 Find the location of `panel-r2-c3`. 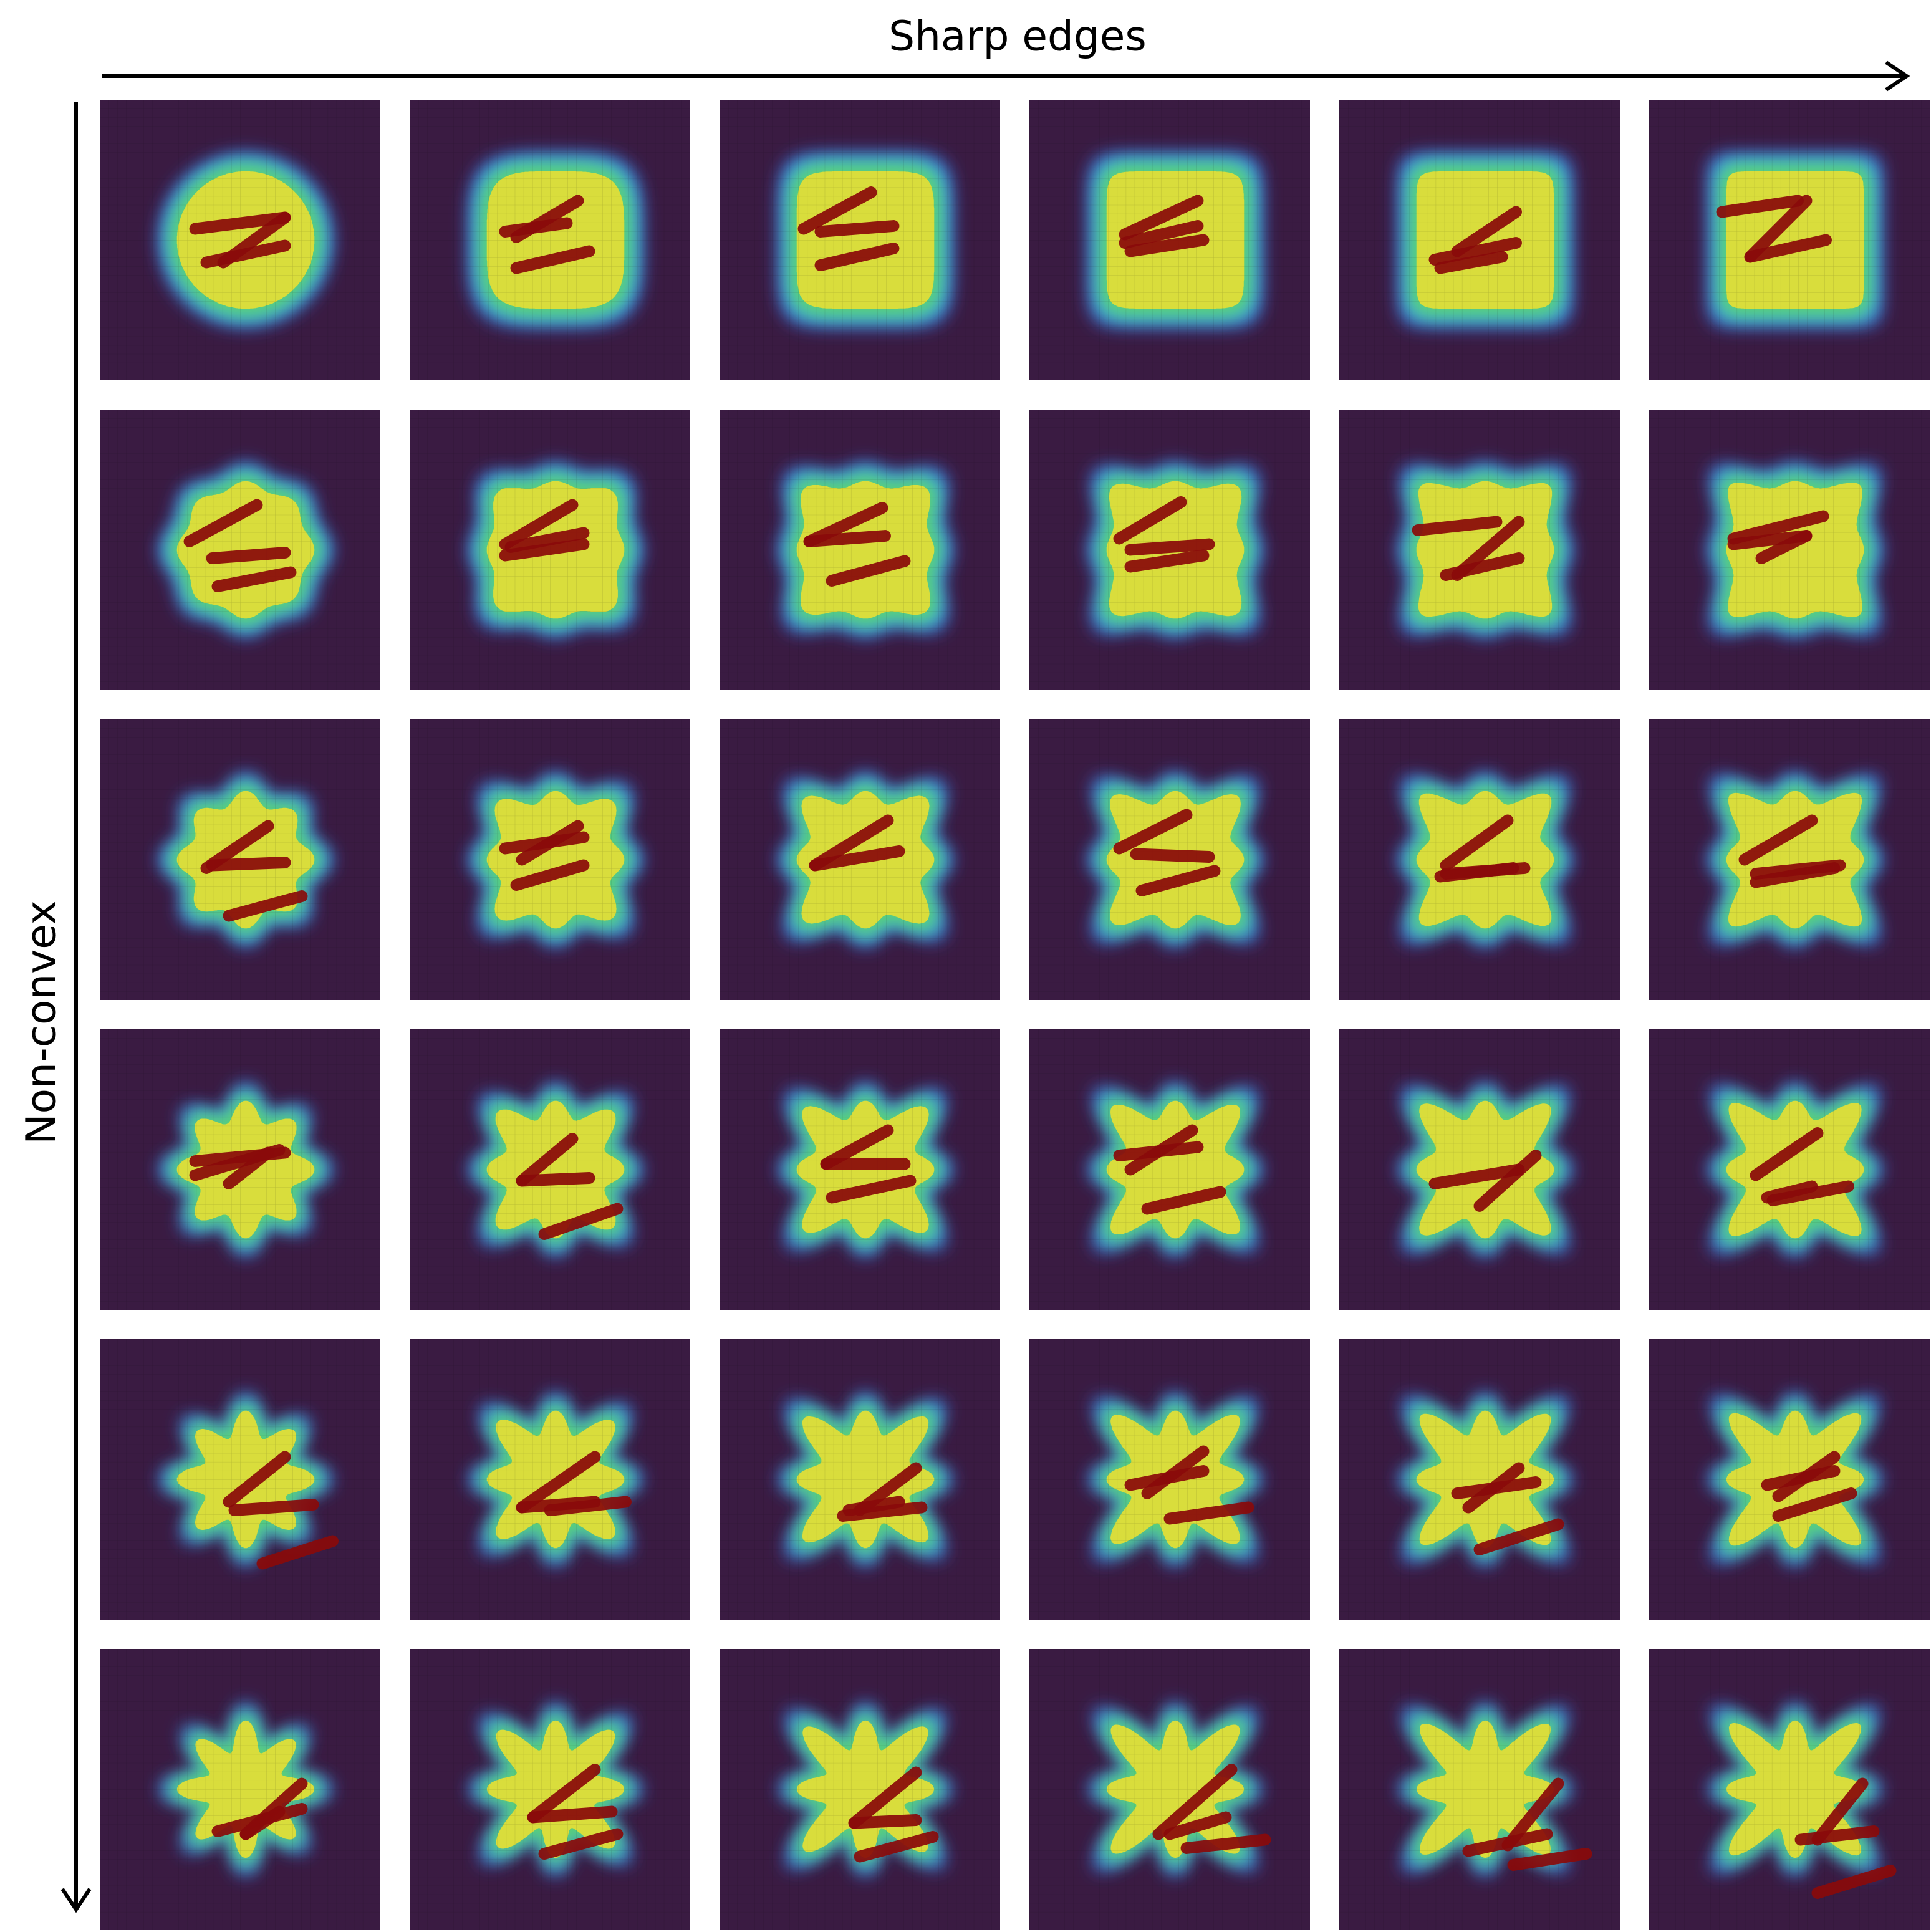

panel-r2-c3 is located at coordinates (1170, 859).